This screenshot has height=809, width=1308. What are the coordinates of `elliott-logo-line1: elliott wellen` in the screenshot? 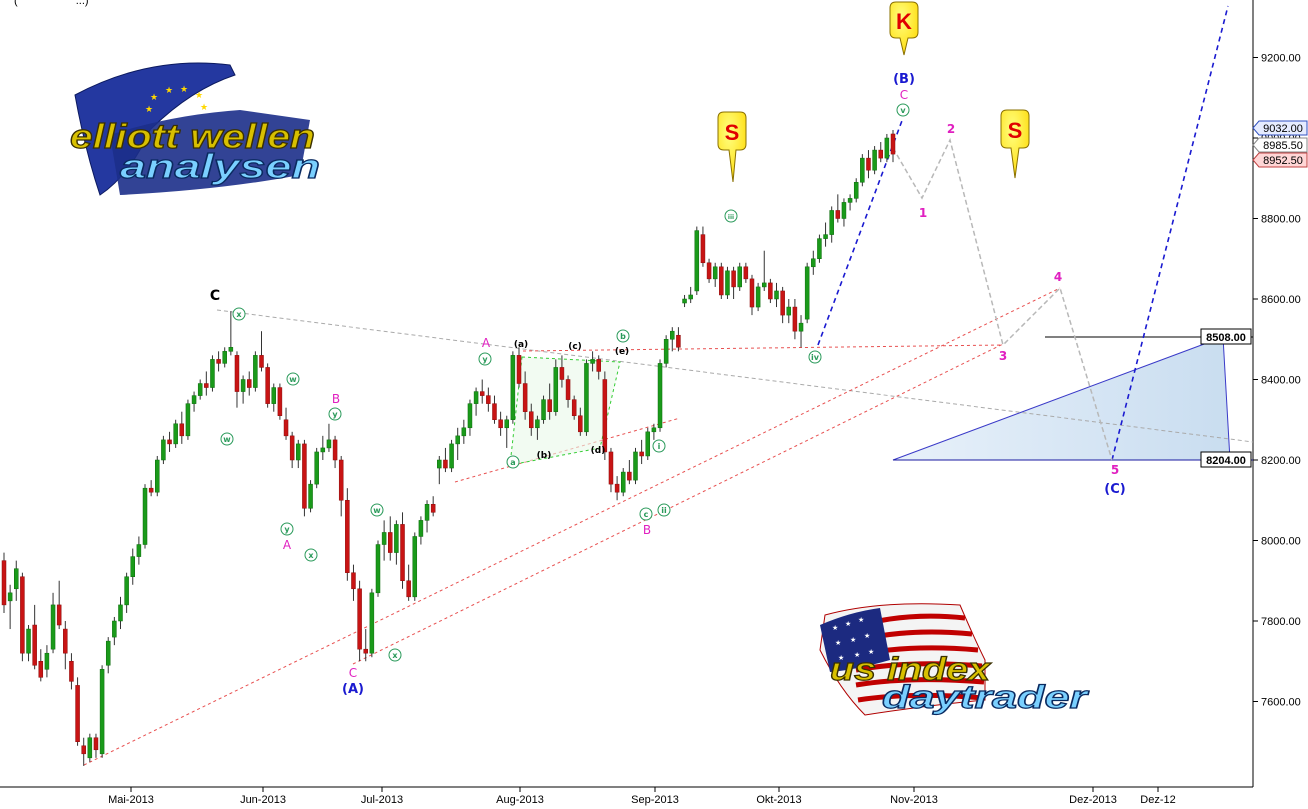 It's located at (192, 137).